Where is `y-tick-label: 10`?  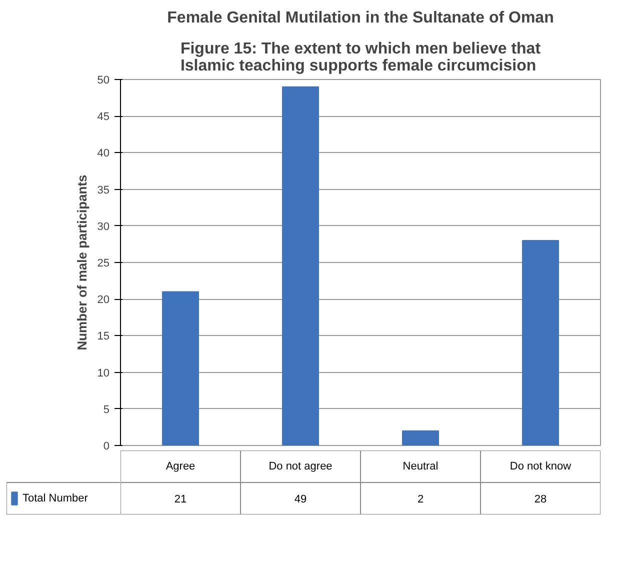
y-tick-label: 10 is located at coordinates (103, 373).